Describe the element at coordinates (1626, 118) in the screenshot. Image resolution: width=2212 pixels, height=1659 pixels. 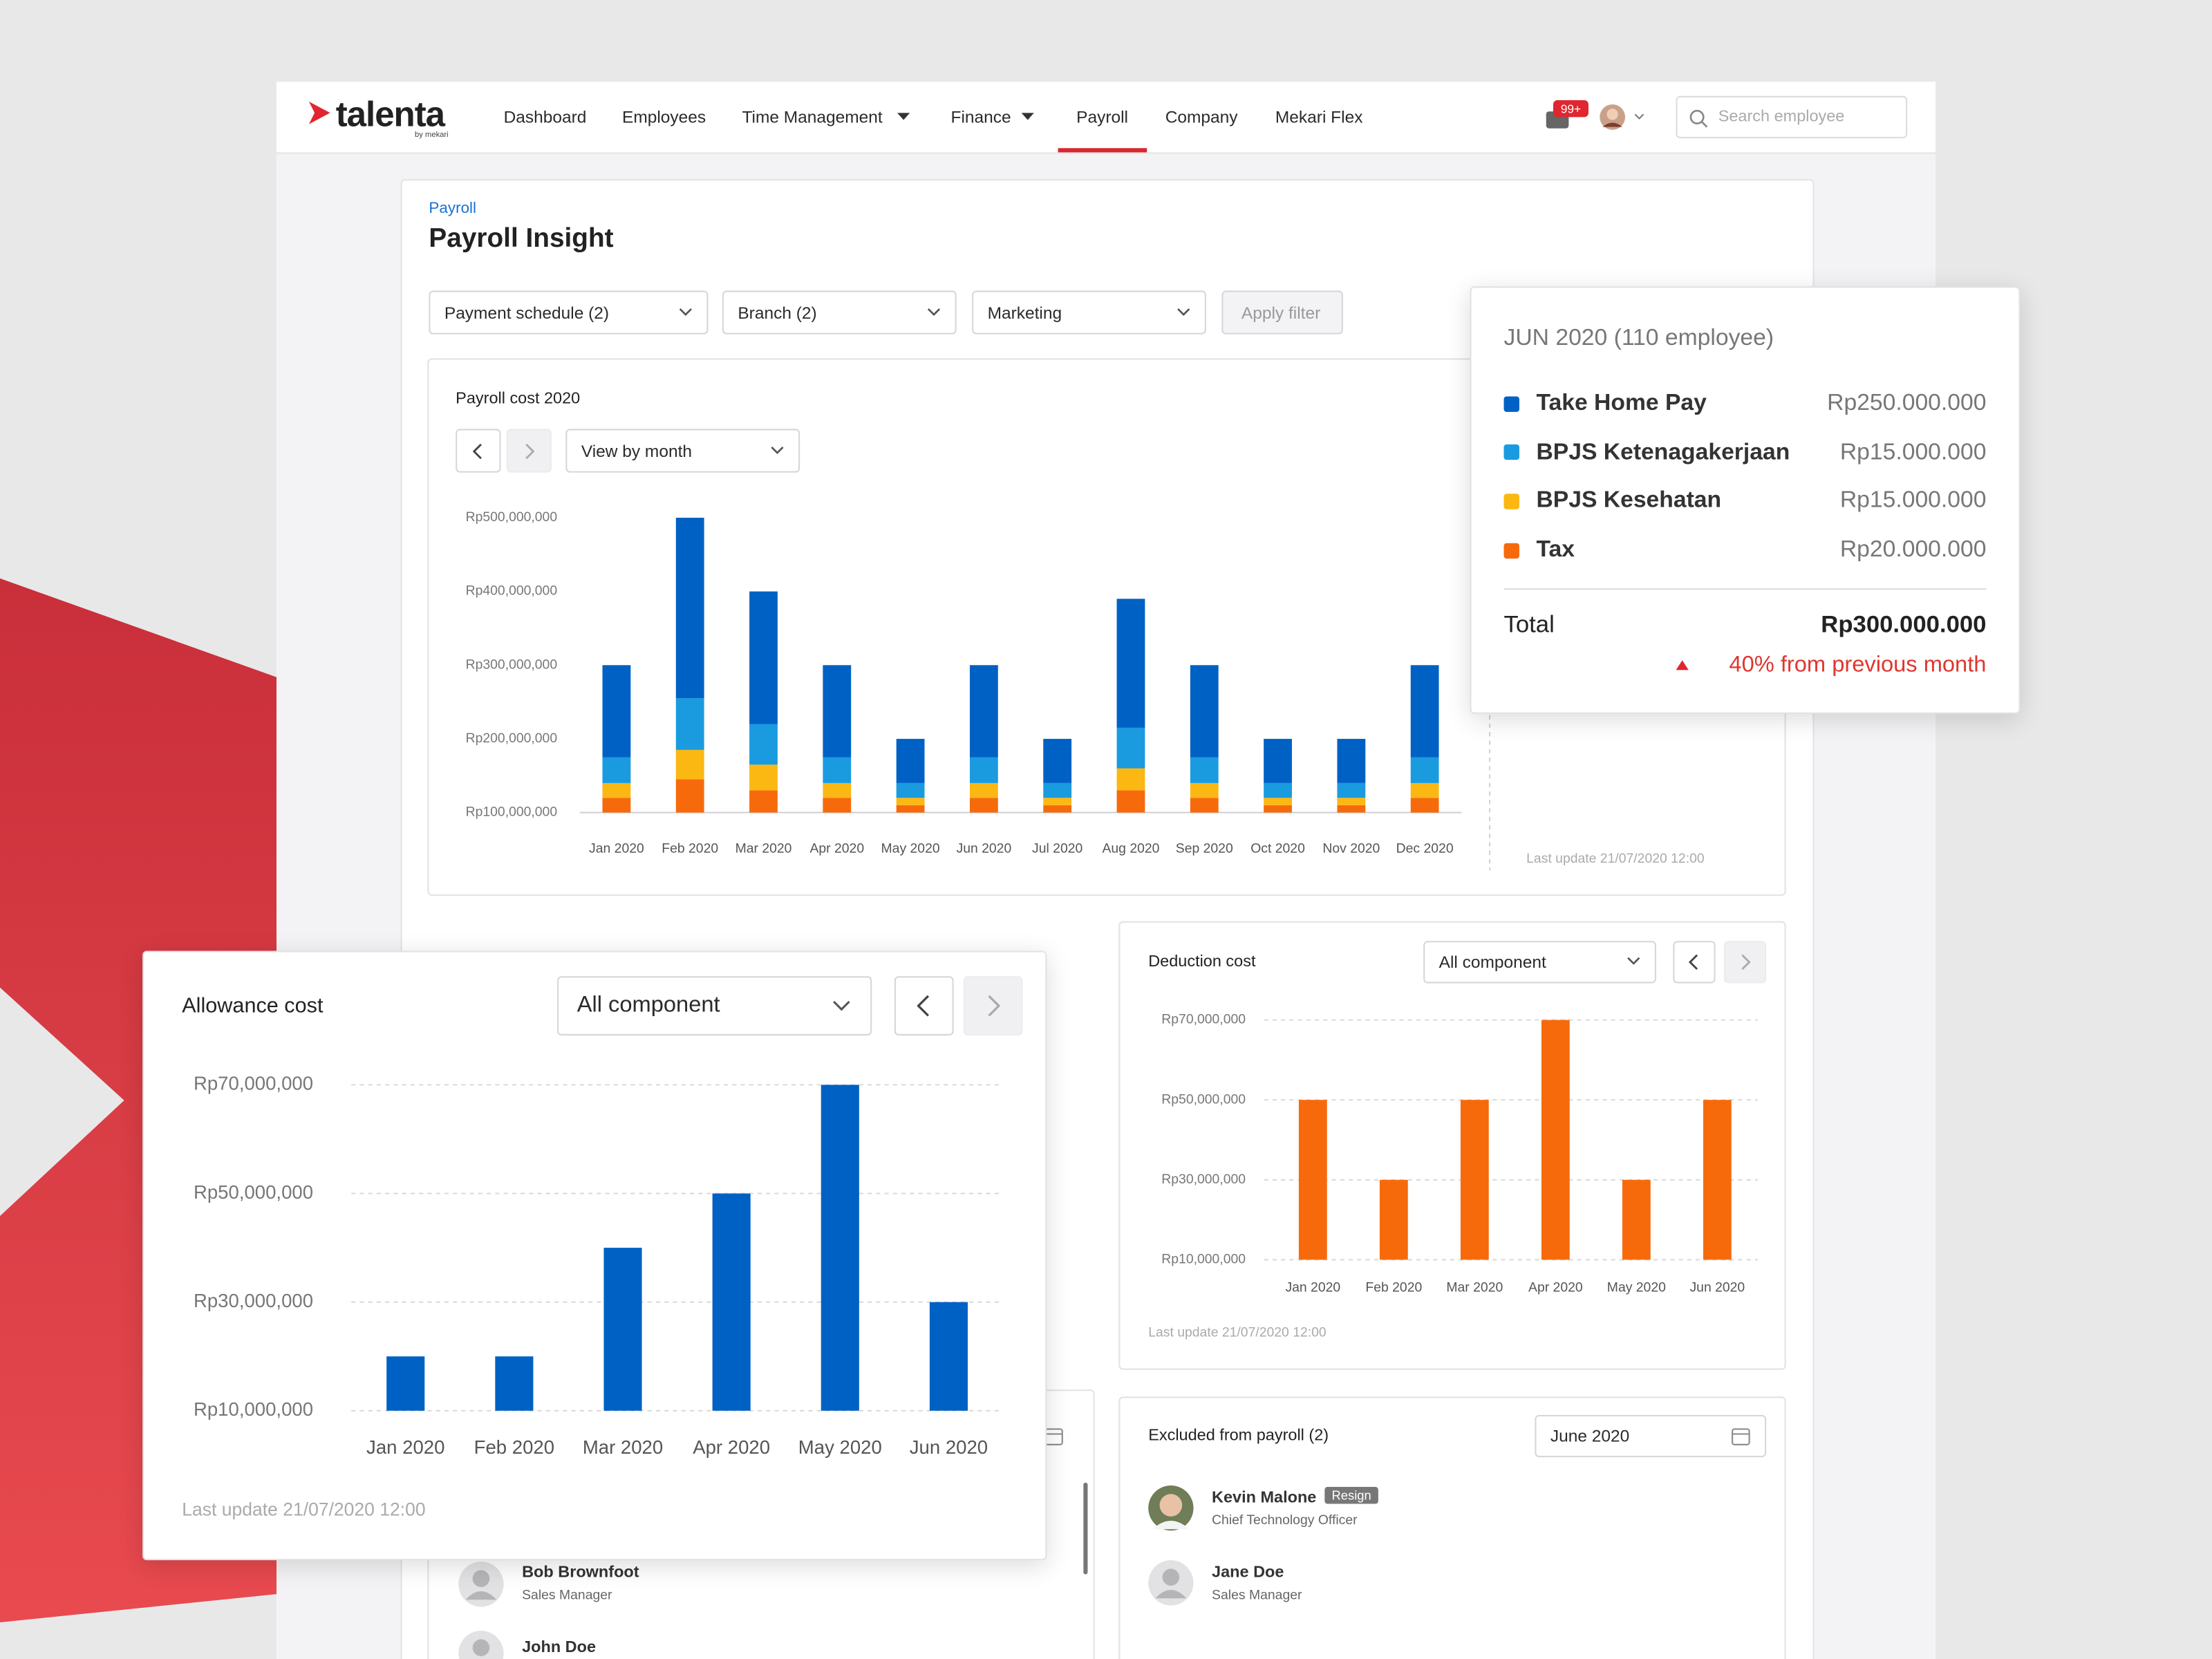
I see `user-avatar` at that location.